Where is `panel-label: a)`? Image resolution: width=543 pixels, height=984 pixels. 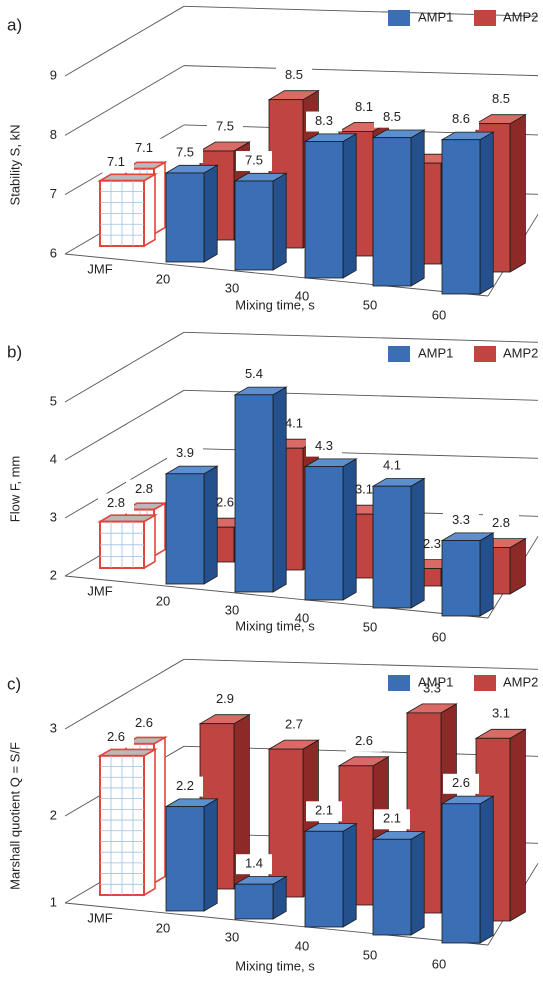
panel-label: a) is located at coordinates (14, 24).